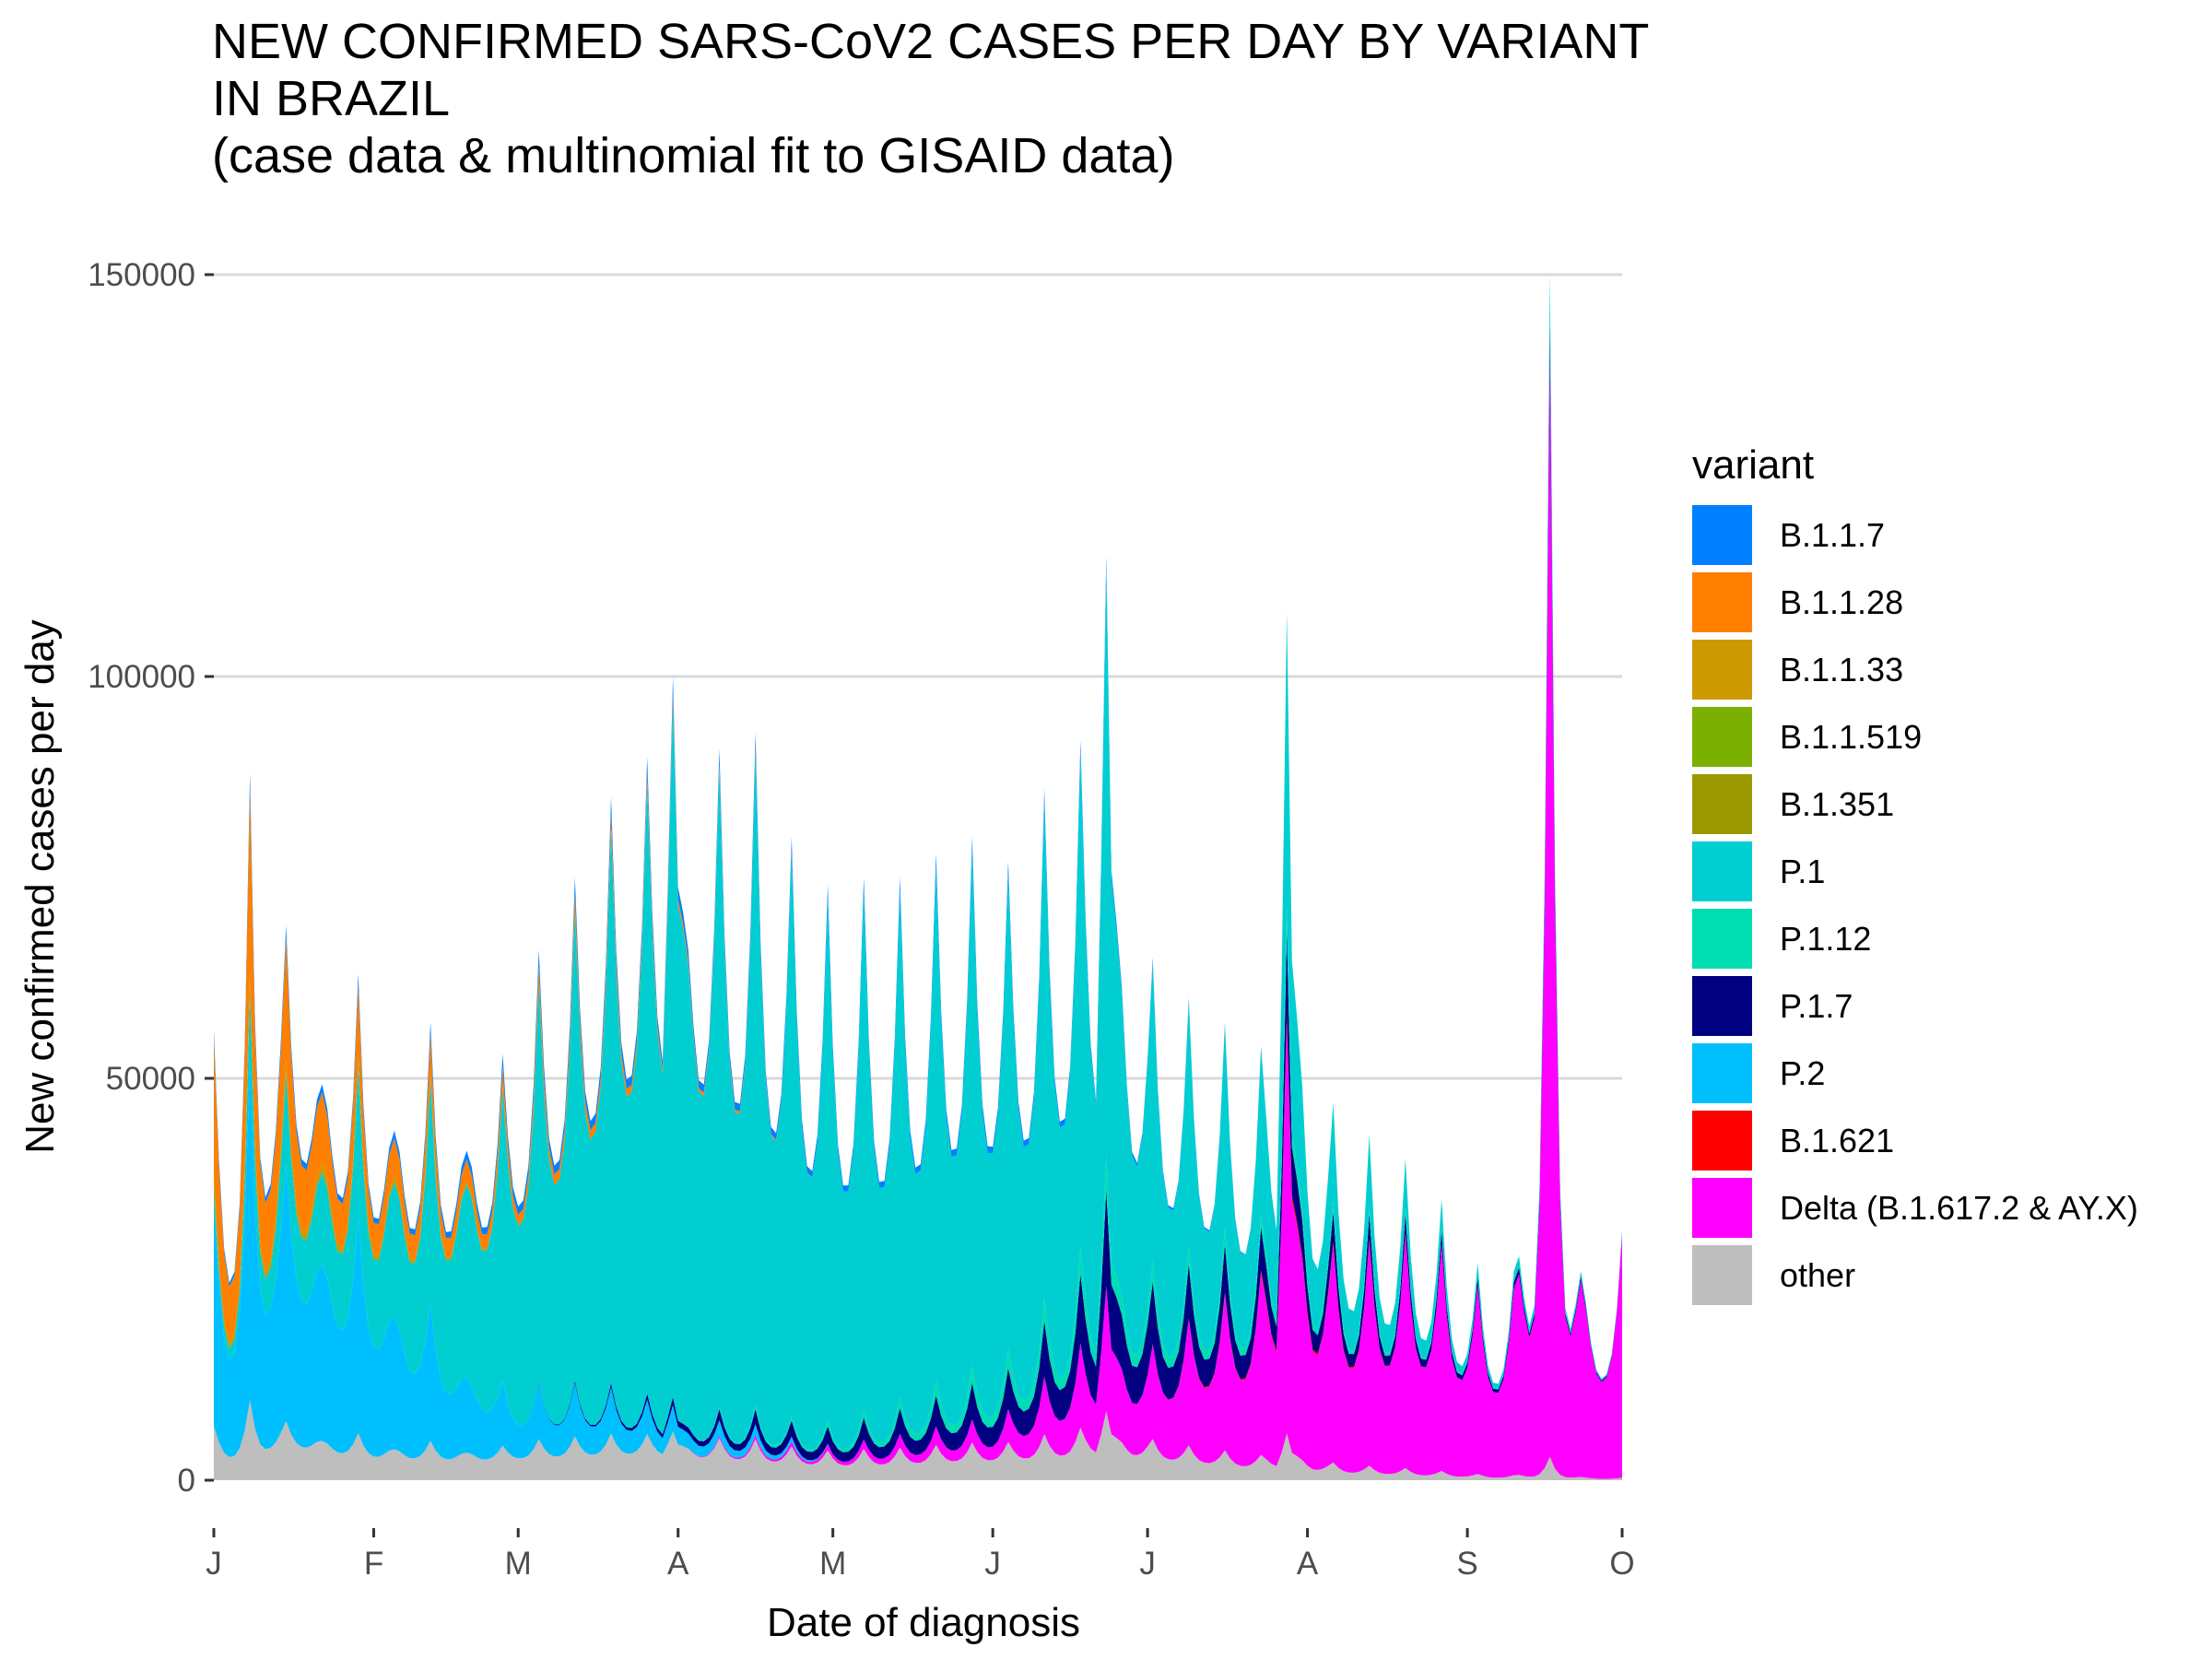 The width and height of the screenshot is (2212, 1659). Describe the element at coordinates (1753, 465) in the screenshot. I see `legend-title: variant` at that location.